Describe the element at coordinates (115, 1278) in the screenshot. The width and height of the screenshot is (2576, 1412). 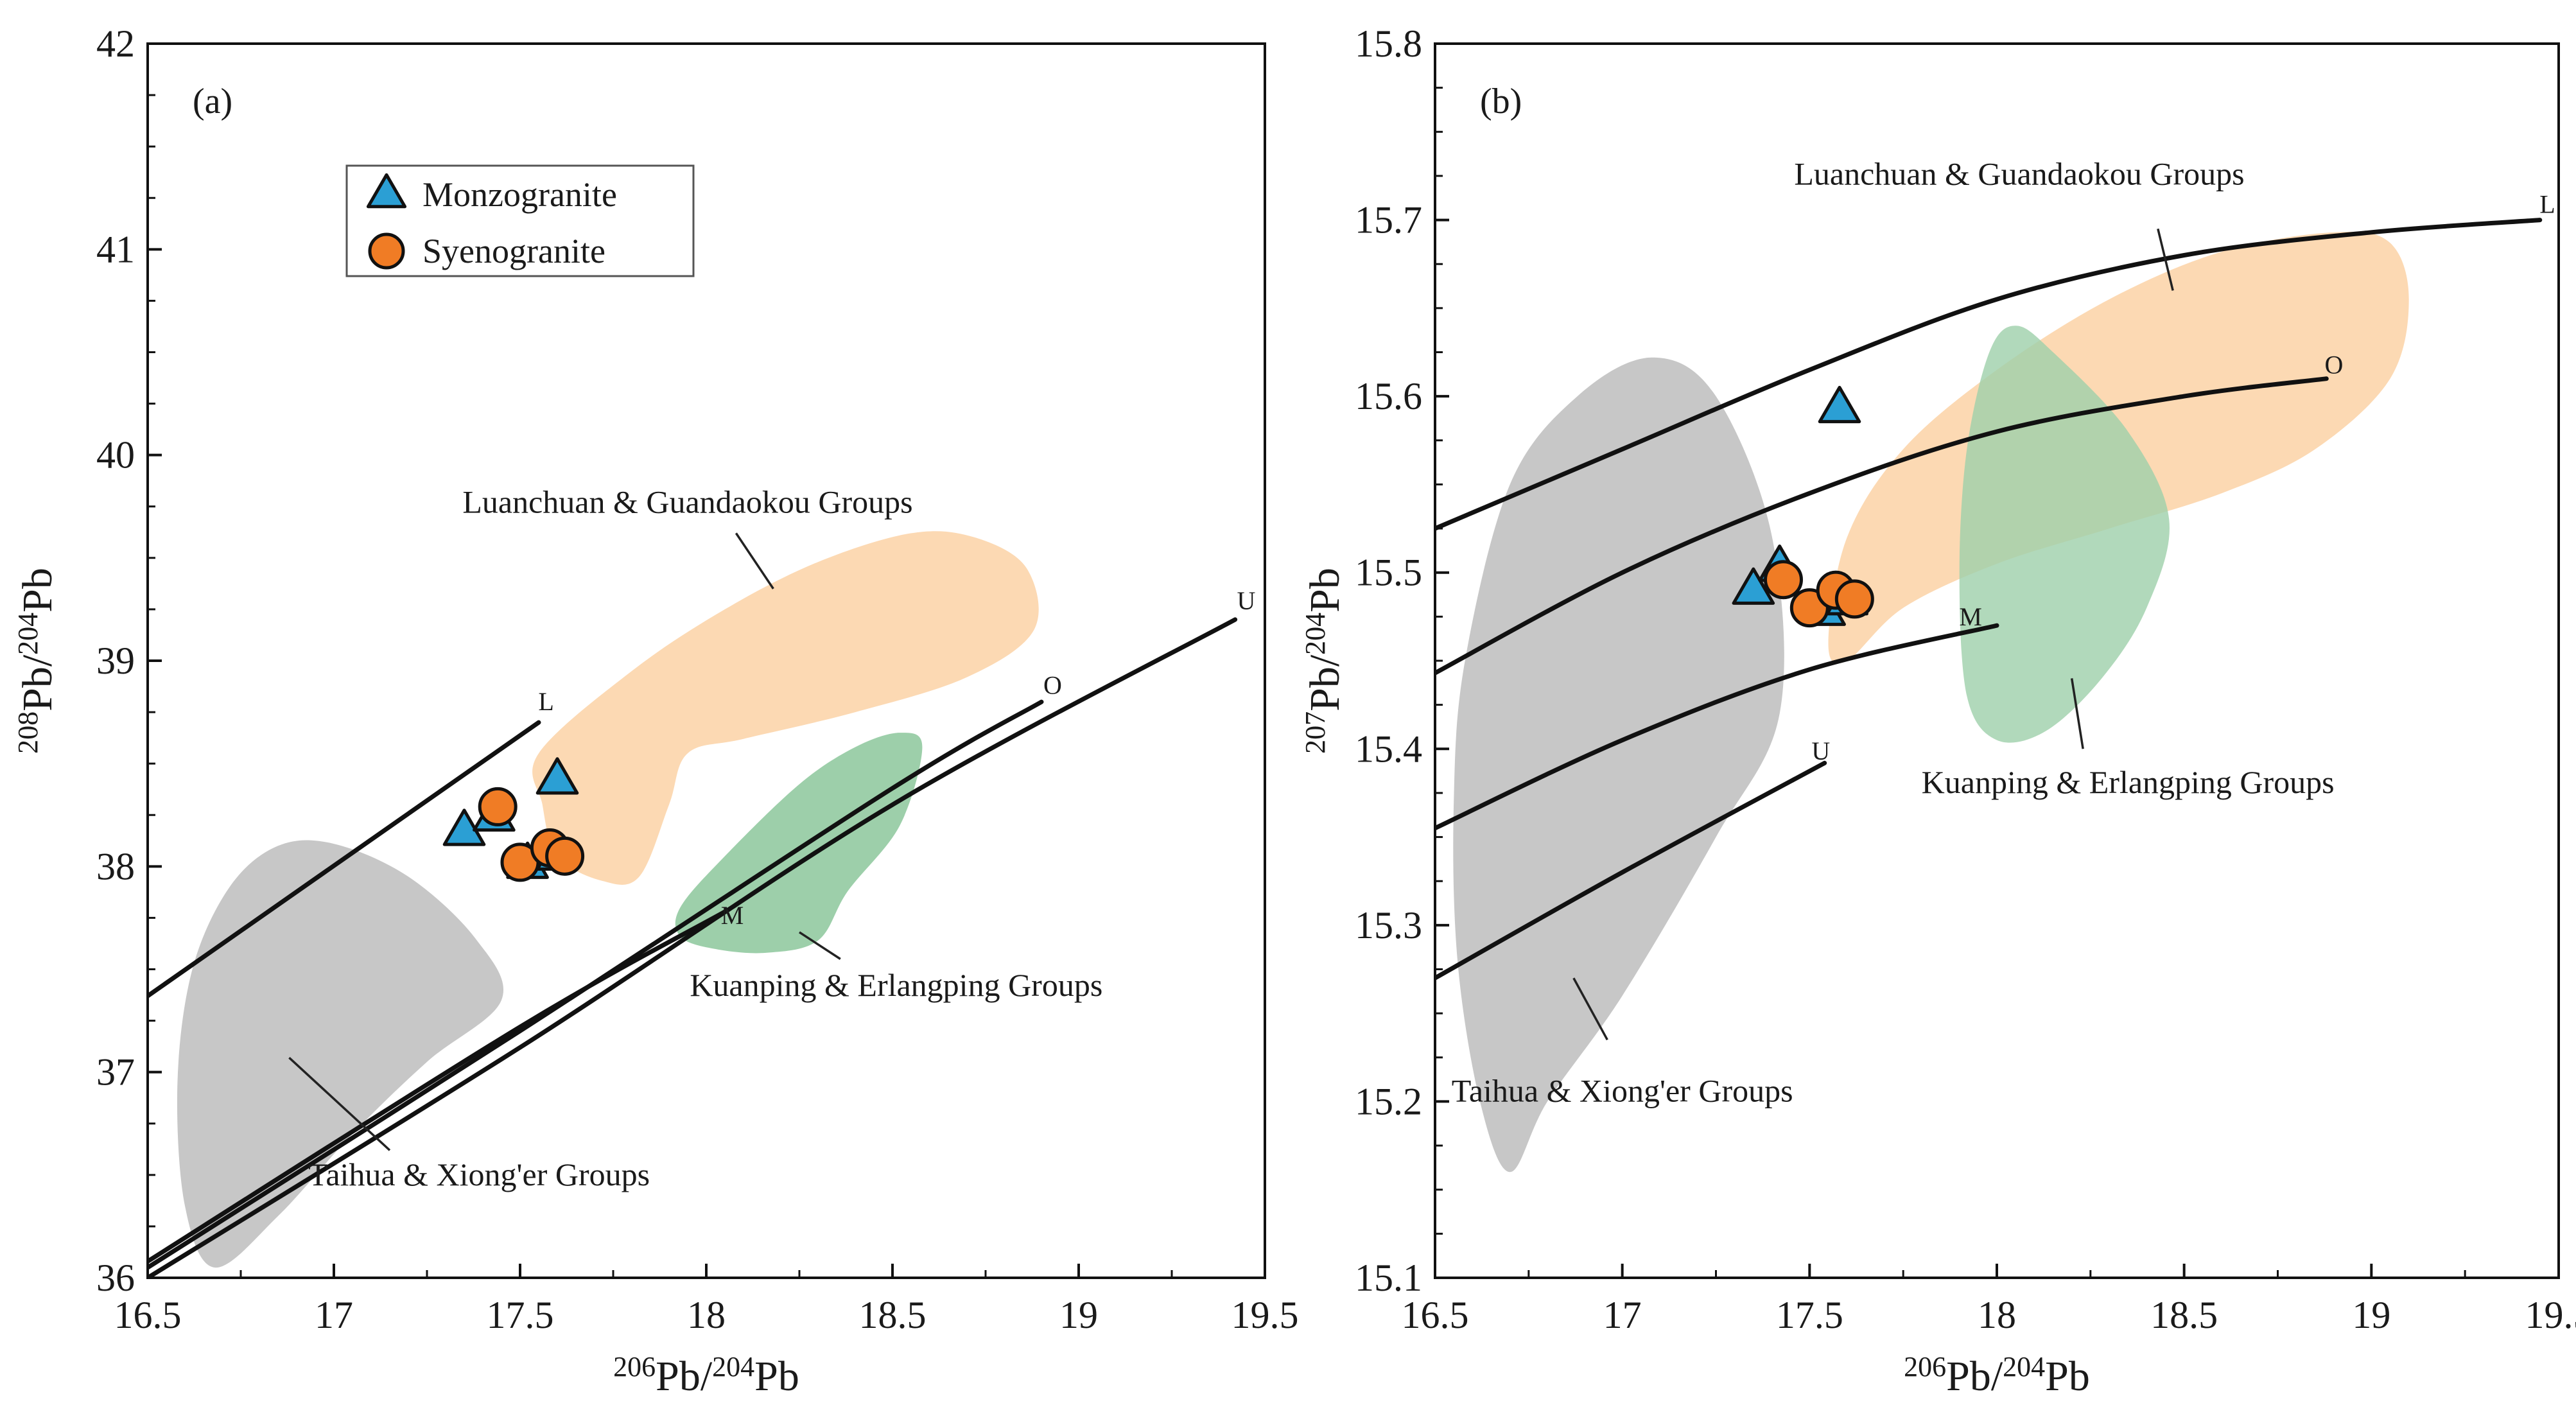
I see `y-tick-label: 36` at that location.